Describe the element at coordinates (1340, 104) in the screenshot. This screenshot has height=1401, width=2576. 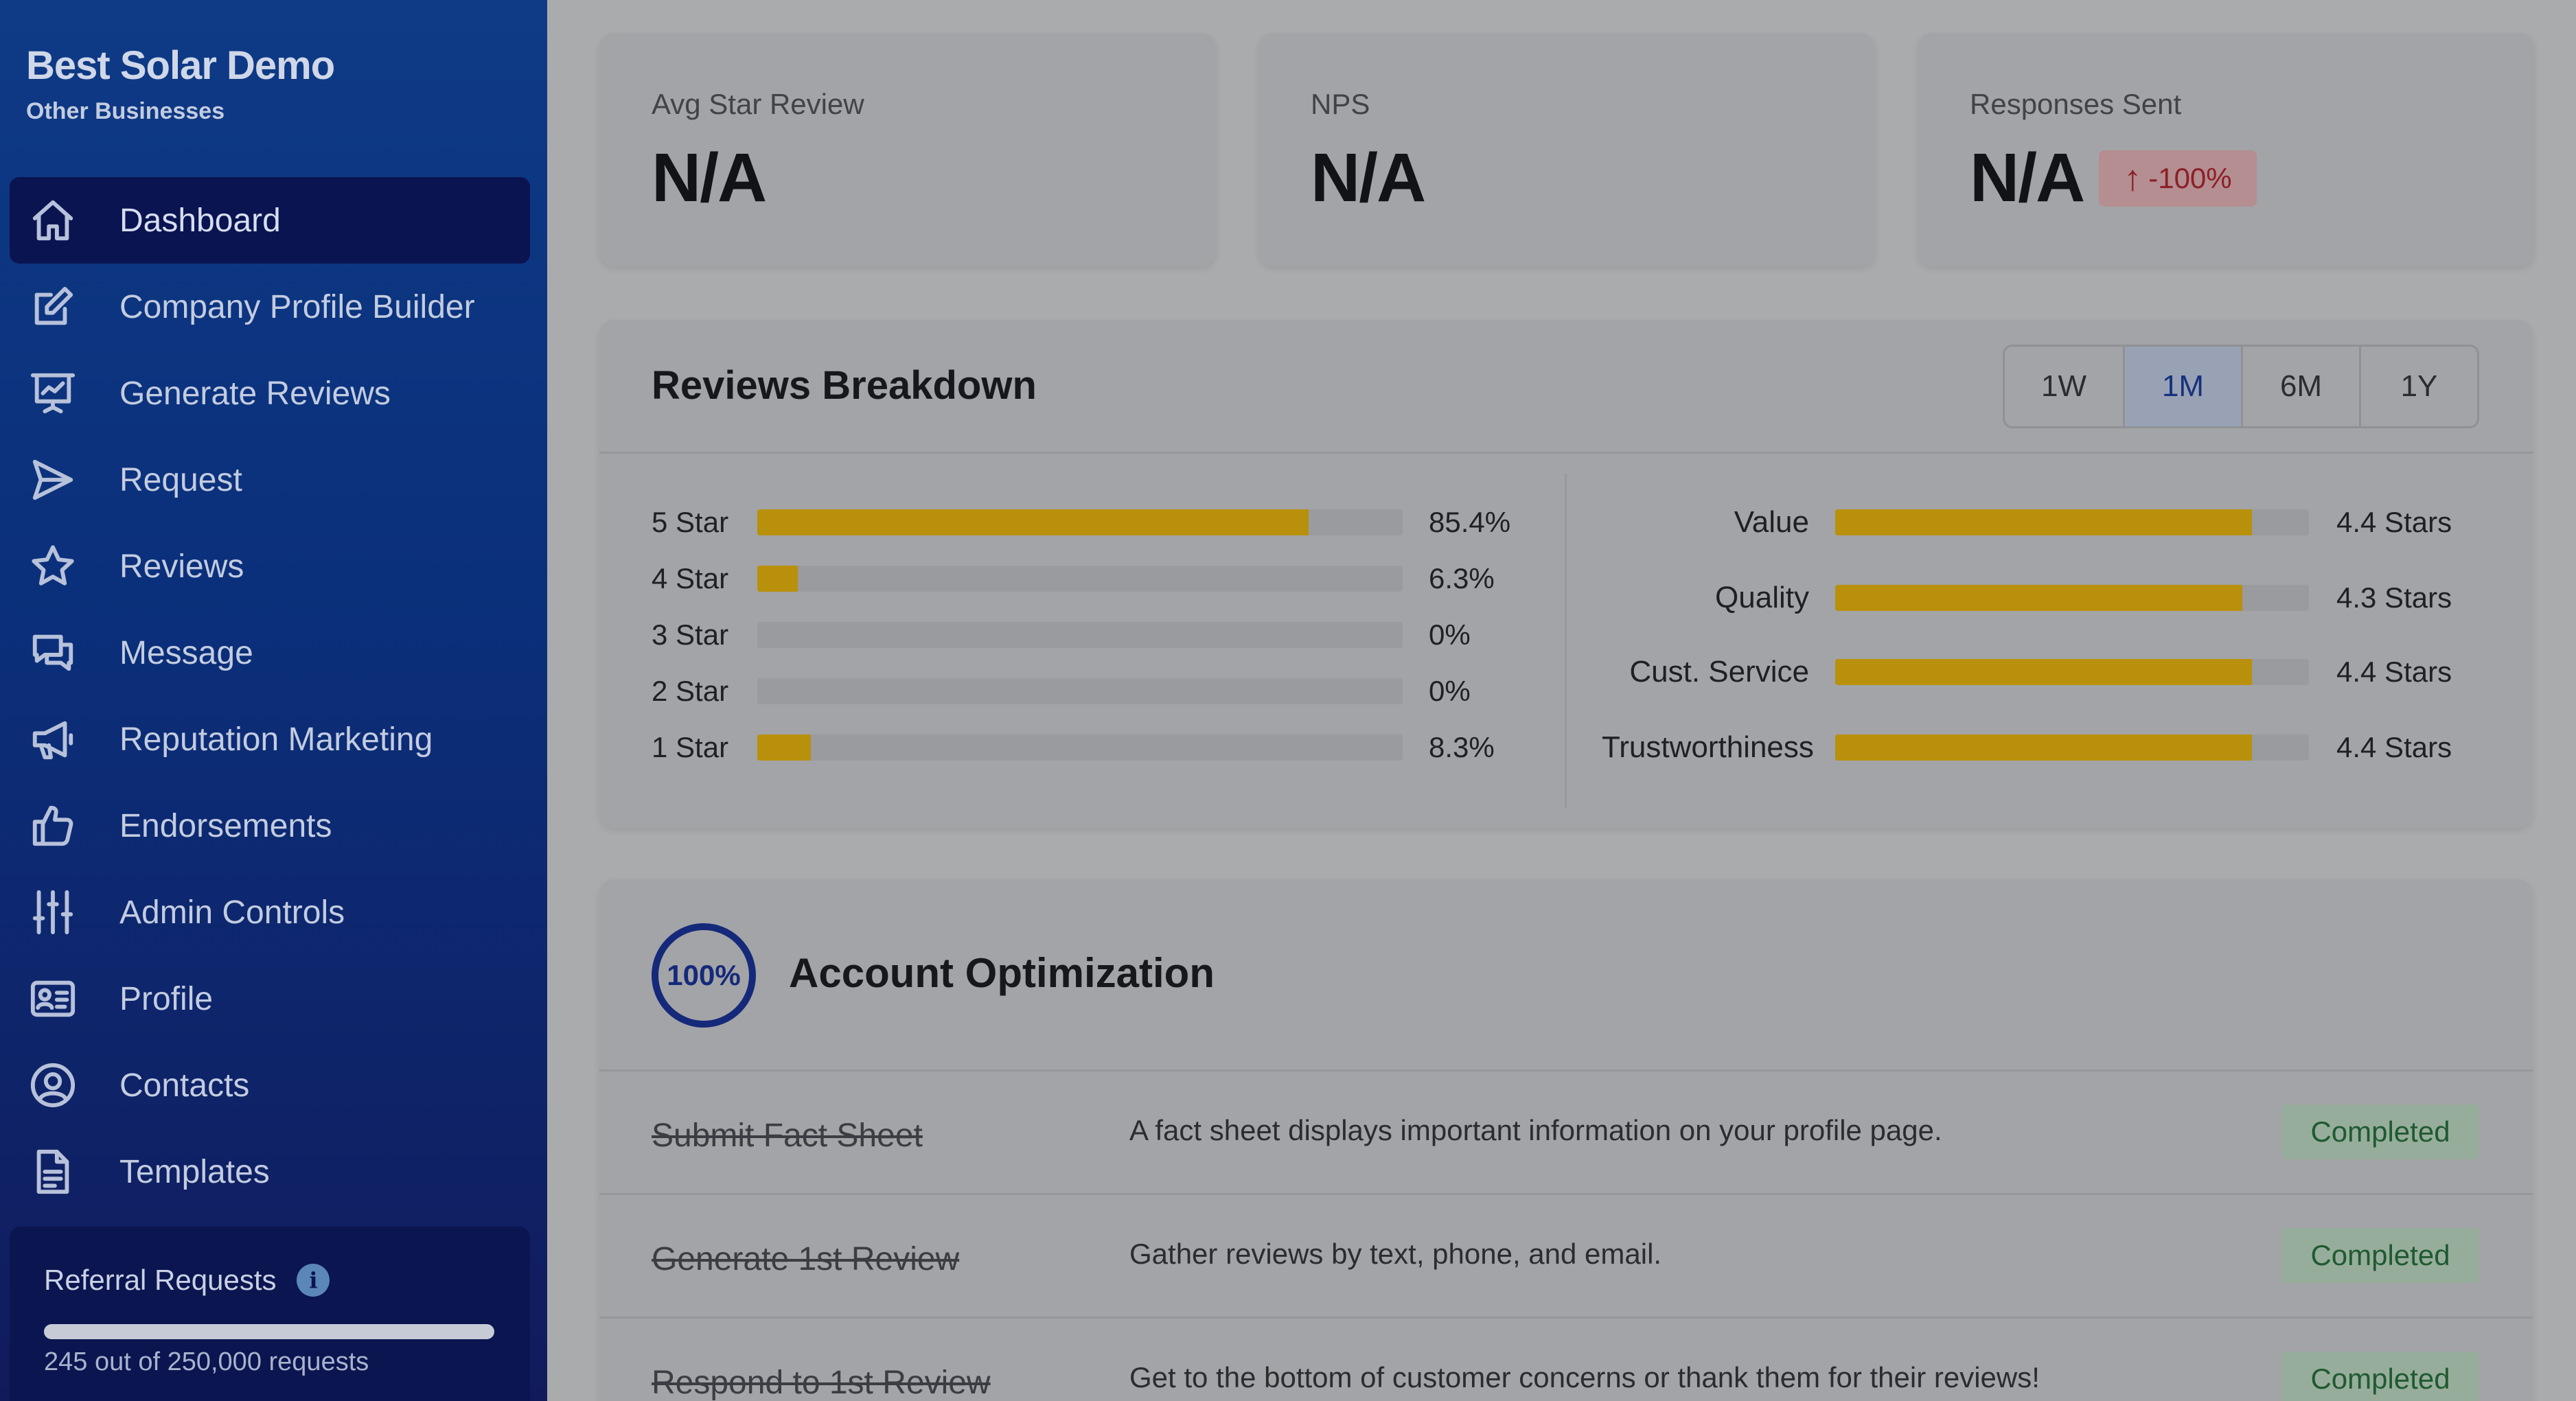
I see `stat-label: NPS` at that location.